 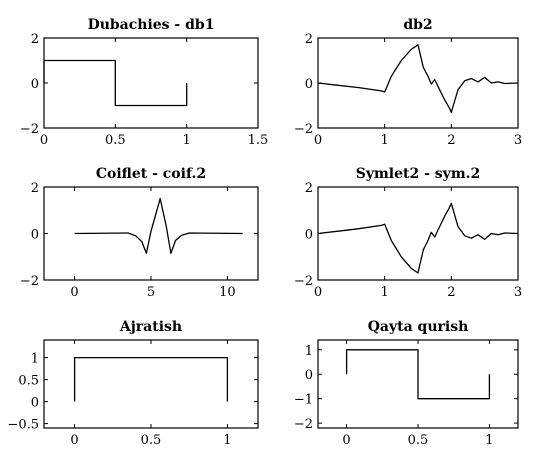 What do you see at coordinates (227, 292) in the screenshot?
I see `x-tick-label: 10` at bounding box center [227, 292].